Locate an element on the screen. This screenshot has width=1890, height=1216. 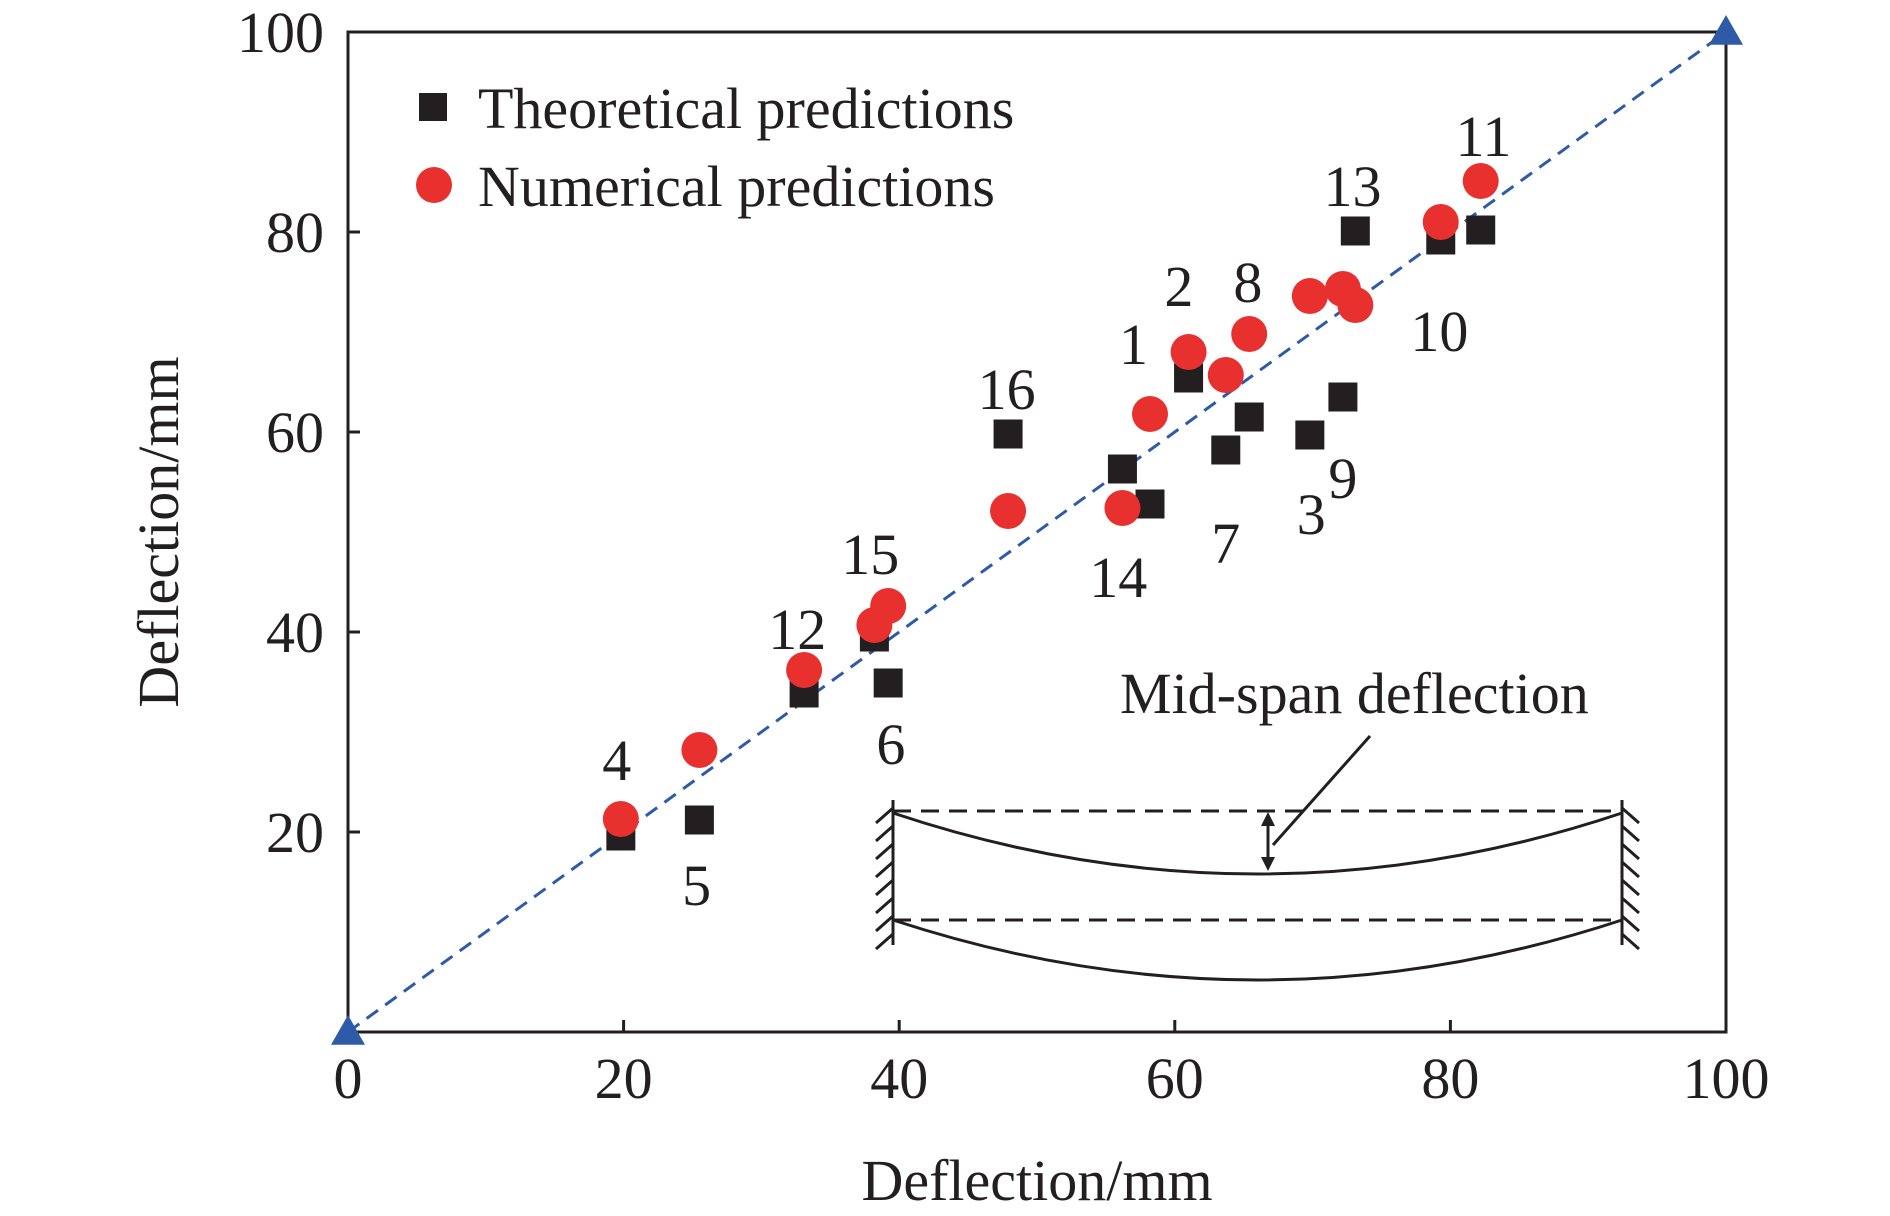
legend-marker-theoretical is located at coordinates (433, 107).